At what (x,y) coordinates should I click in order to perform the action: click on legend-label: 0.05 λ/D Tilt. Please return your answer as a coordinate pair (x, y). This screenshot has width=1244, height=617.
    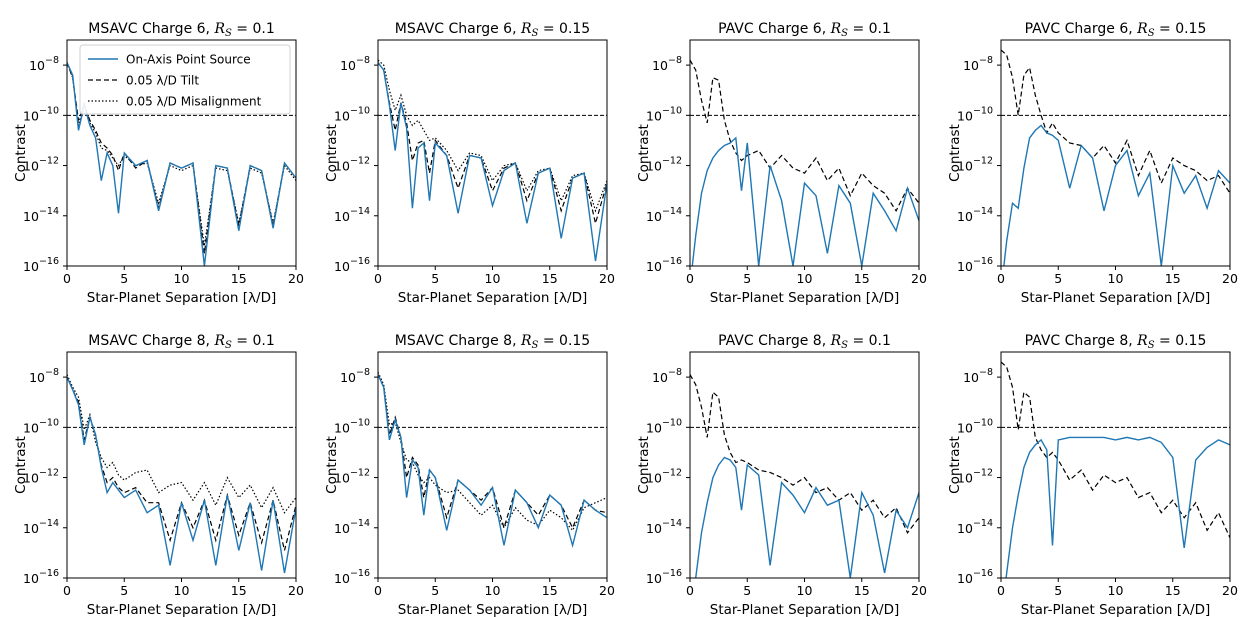
    Looking at the image, I should click on (162, 81).